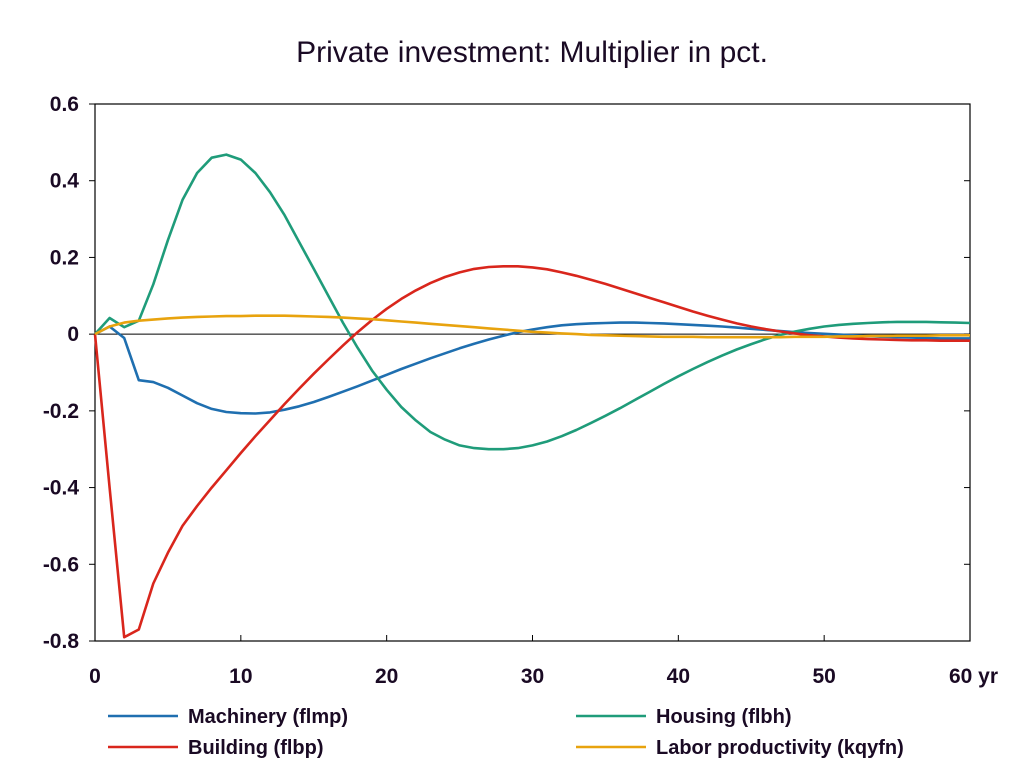 This screenshot has height=778, width=1024. I want to click on chart-title: Private investment: Multiplier in pct., so click(532, 52).